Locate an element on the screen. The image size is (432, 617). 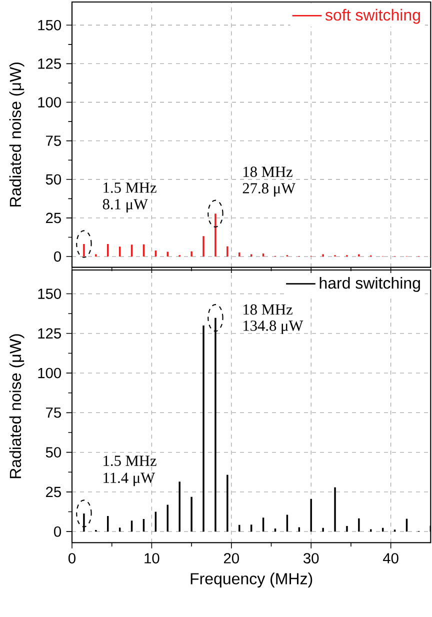
x-axis-title: Frequency (MHz) is located at coordinates (251, 580).